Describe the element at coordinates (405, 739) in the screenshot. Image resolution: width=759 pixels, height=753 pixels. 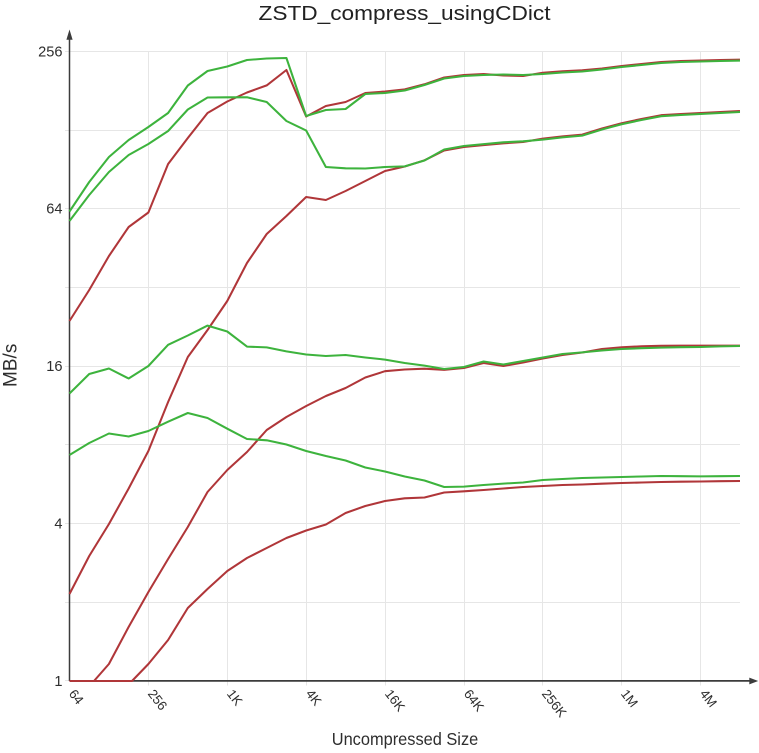
I see `svg-text: Uncompressed Size` at that location.